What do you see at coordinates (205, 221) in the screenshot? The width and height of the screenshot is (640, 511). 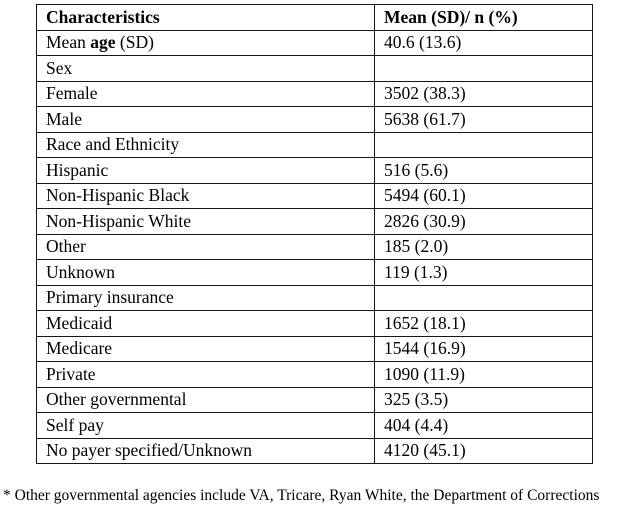 I see `characteristic-cell: Non-Hispanic White` at bounding box center [205, 221].